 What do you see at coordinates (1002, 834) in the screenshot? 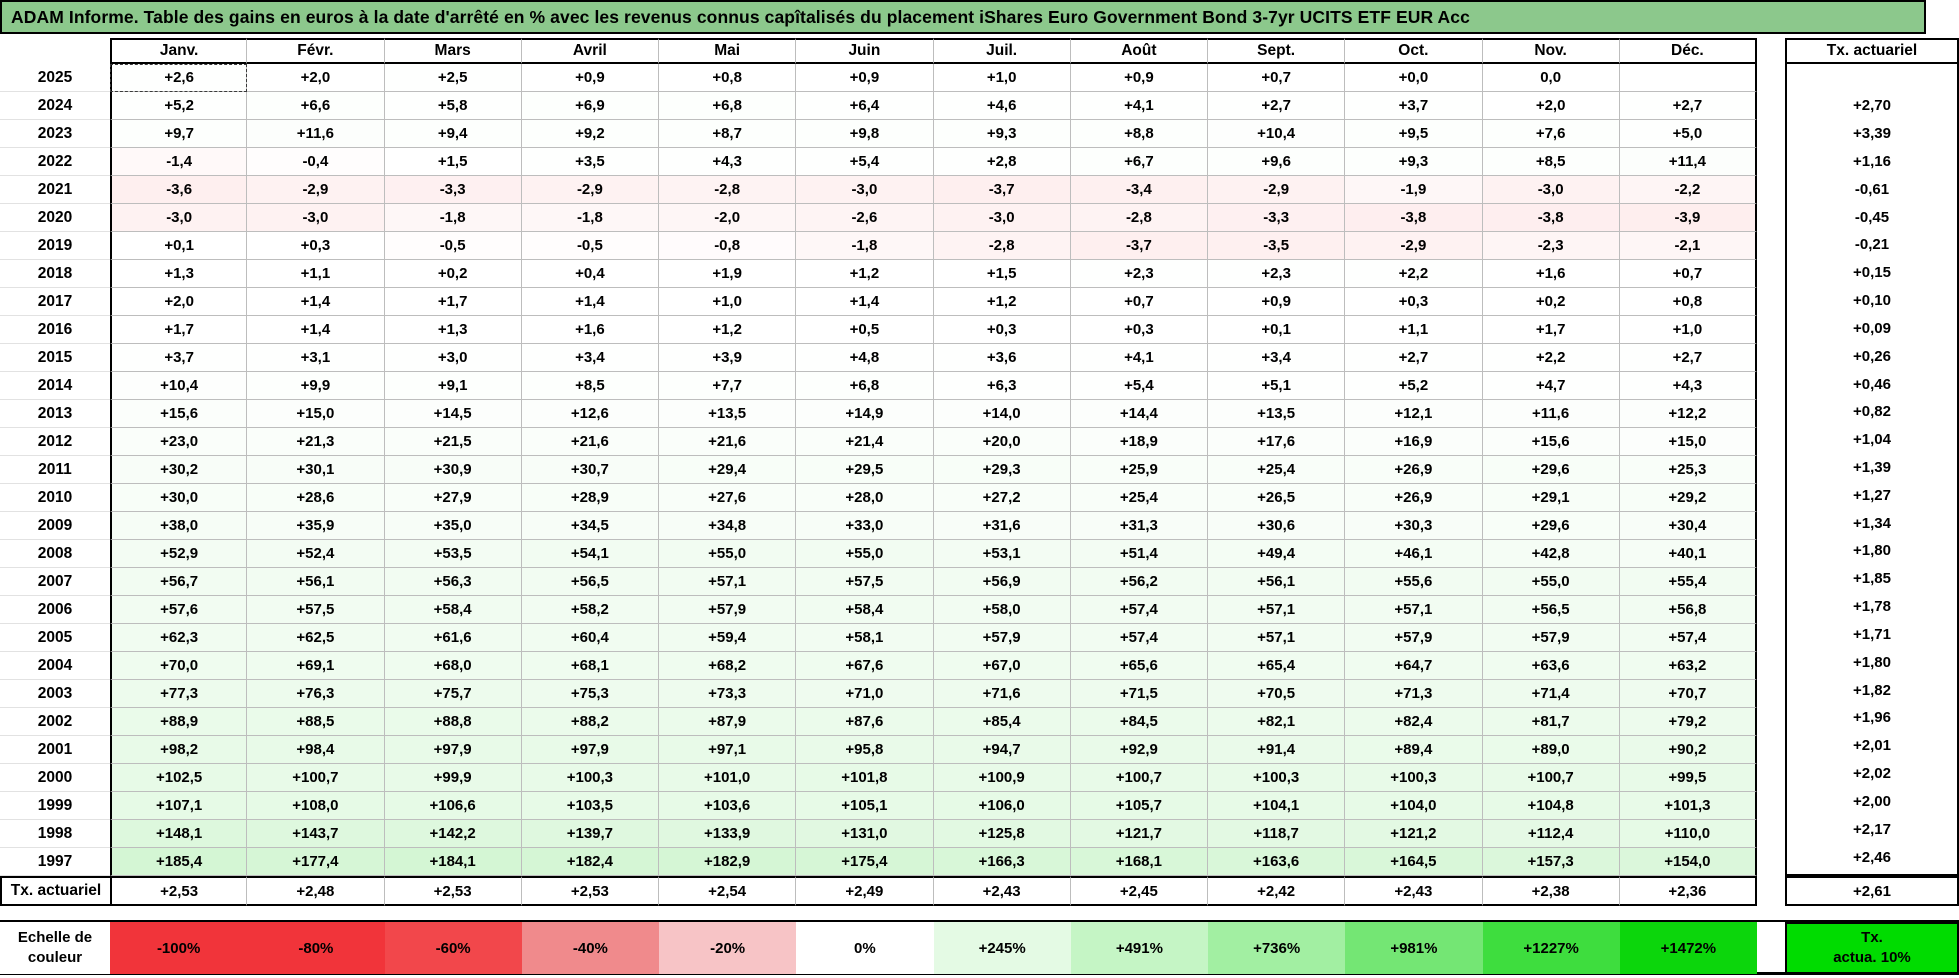
I see `gain-cell: +125,8` at bounding box center [1002, 834].